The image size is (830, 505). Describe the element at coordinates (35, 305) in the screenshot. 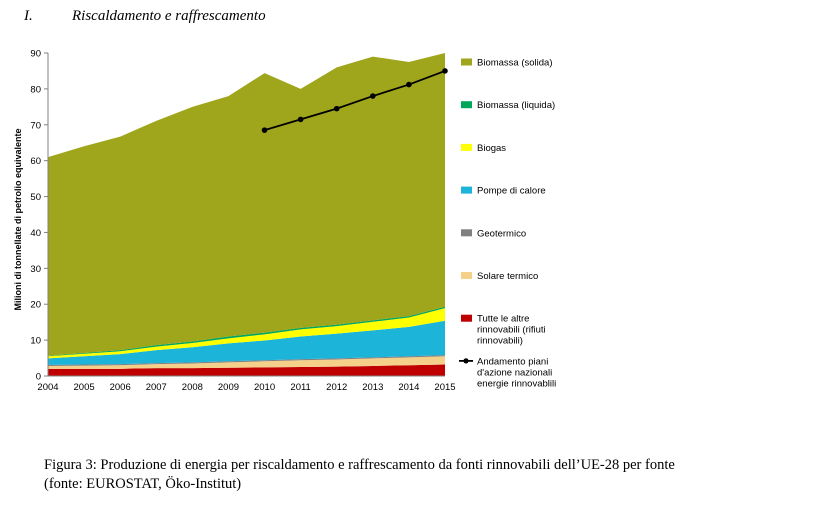

I see `y-tick-label: 20` at that location.